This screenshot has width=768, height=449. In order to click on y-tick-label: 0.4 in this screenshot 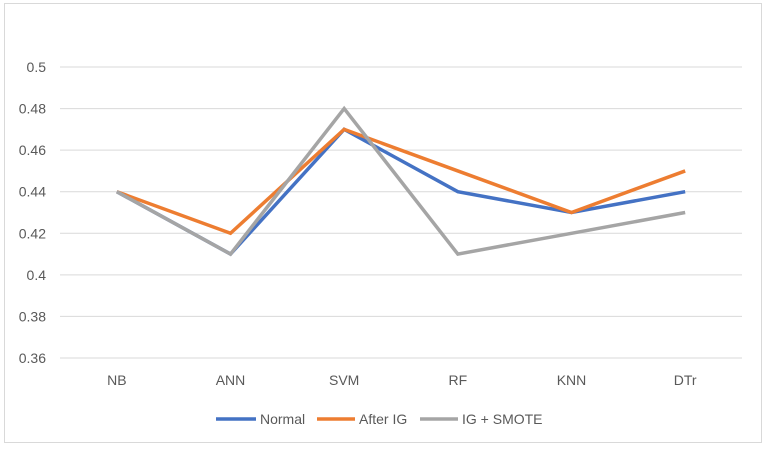, I will do `click(37, 275)`.